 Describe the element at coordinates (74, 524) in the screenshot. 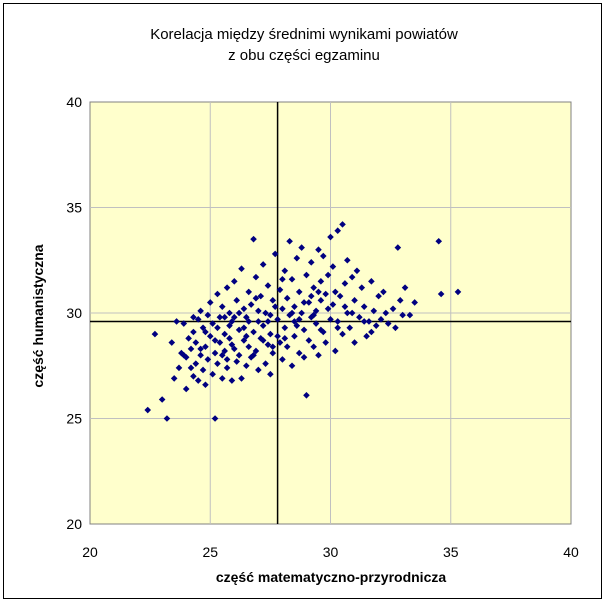

I see `y-tick-label: 20` at that location.